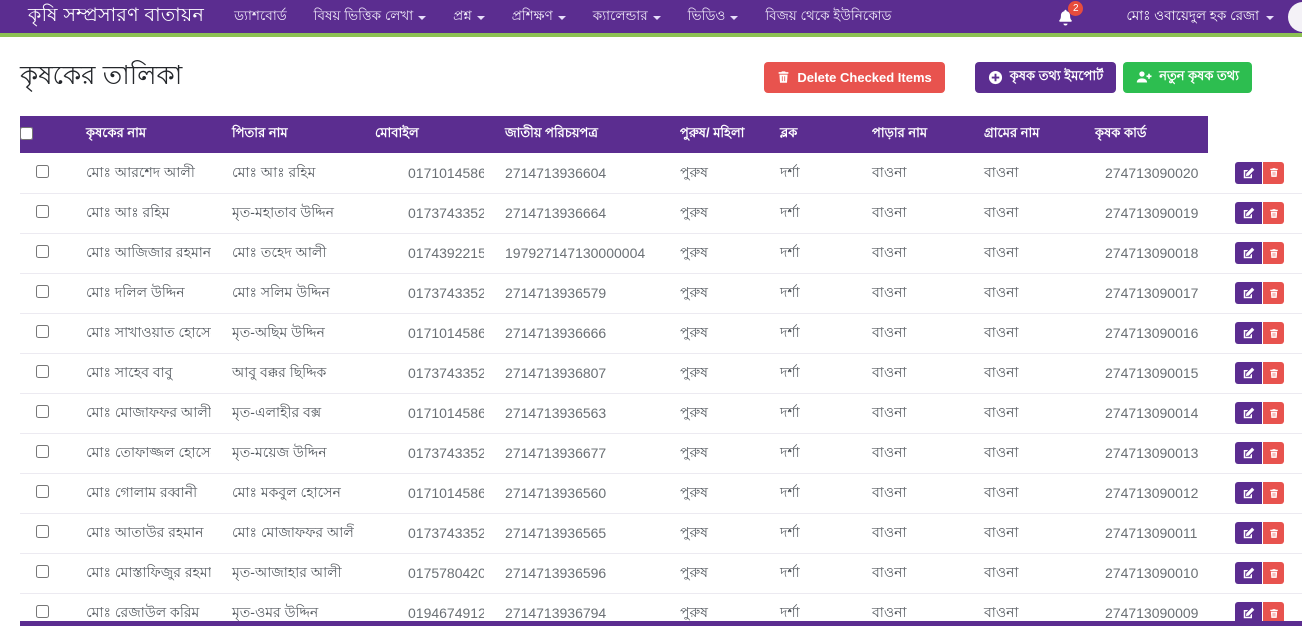 The height and width of the screenshot is (626, 1302). I want to click on brand: কৃষি সম্প্রসারণ বাতায়ন, so click(116, 15).